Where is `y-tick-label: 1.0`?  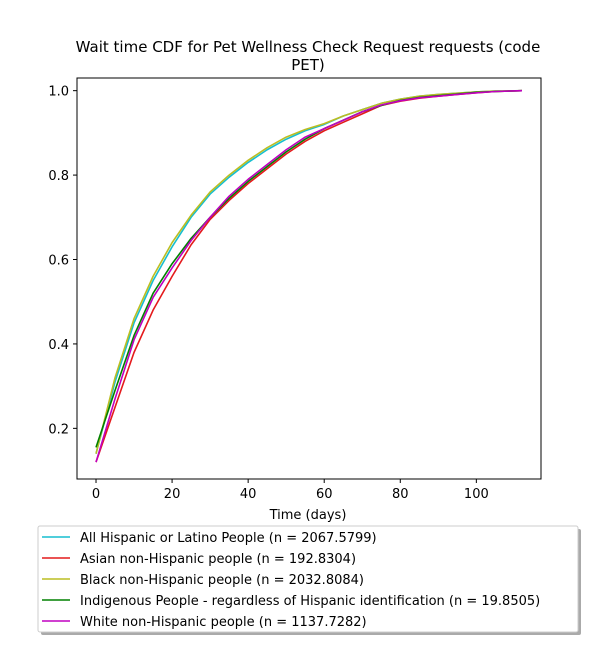 y-tick-label: 1.0 is located at coordinates (58, 92).